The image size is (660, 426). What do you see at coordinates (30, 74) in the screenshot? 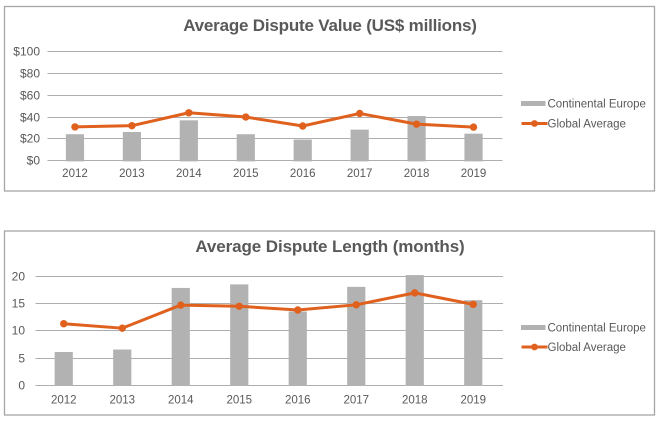
I see `svg-text: $80` at bounding box center [30, 74].